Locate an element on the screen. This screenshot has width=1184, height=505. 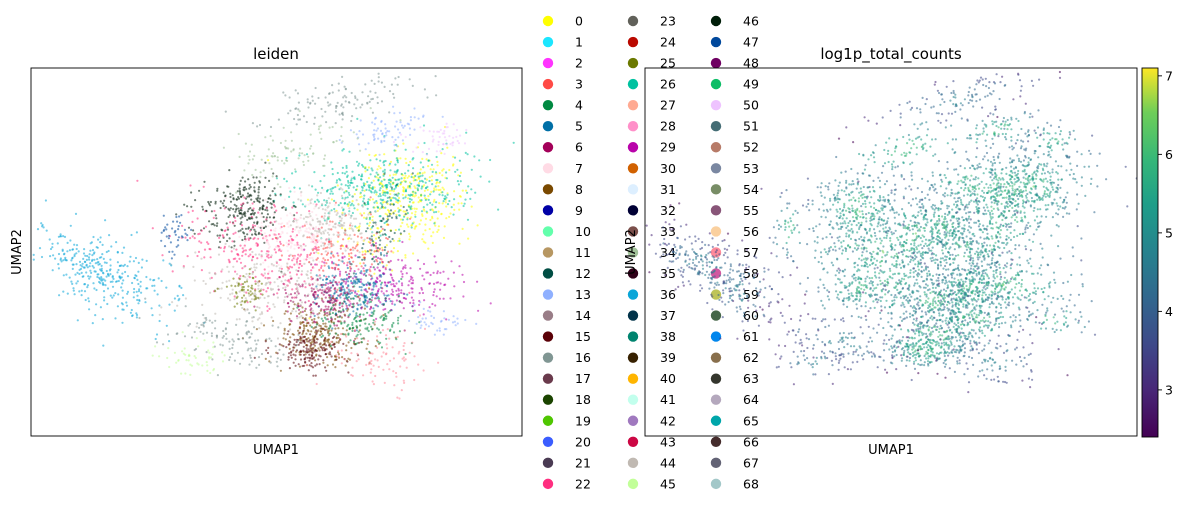
legend-label: 22 is located at coordinates (583, 483).